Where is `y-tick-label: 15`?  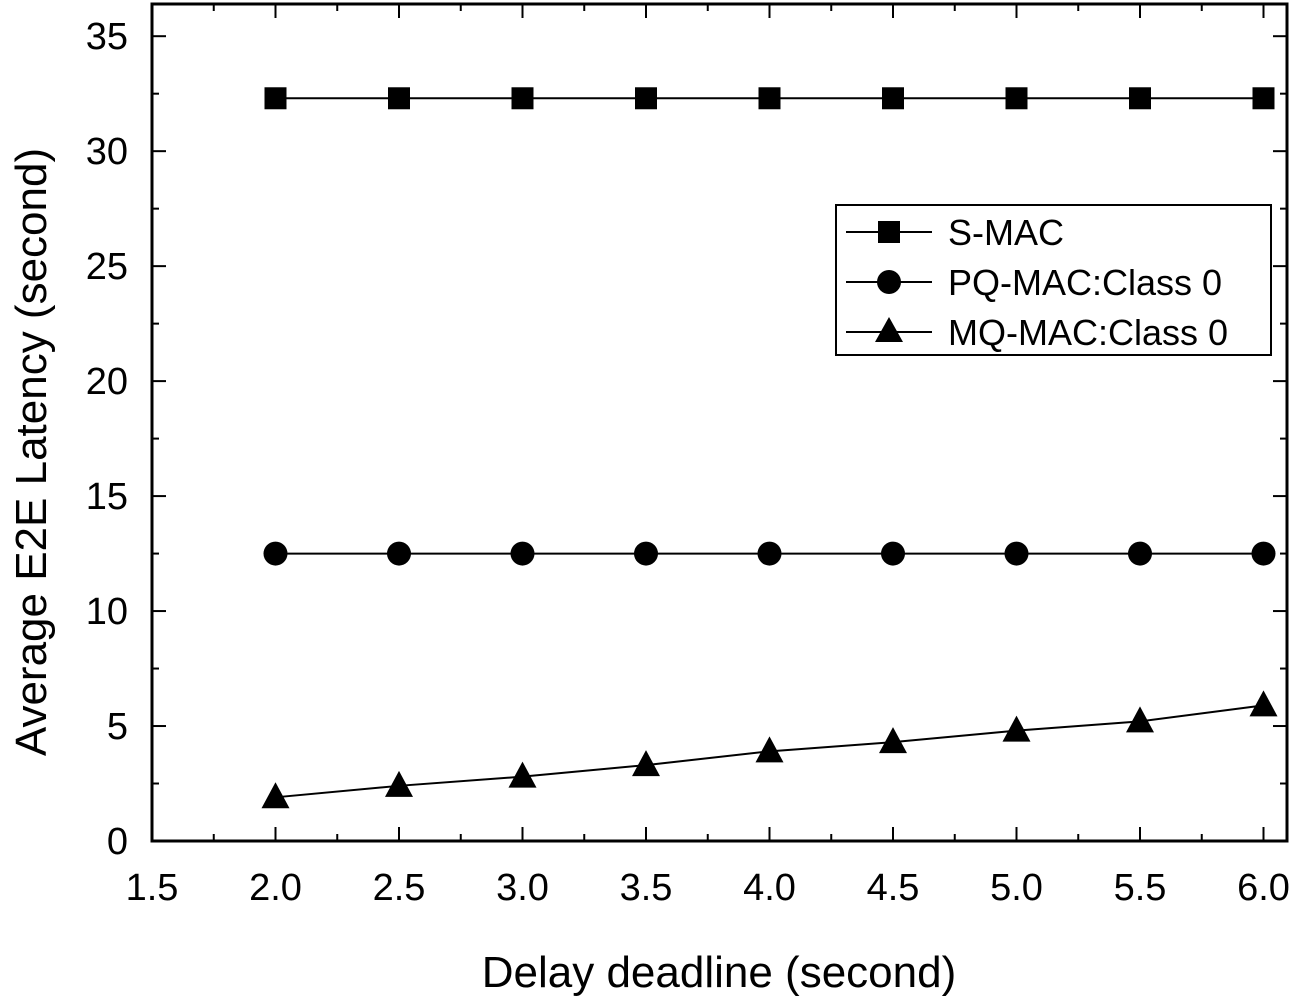
y-tick-label: 15 is located at coordinates (107, 497).